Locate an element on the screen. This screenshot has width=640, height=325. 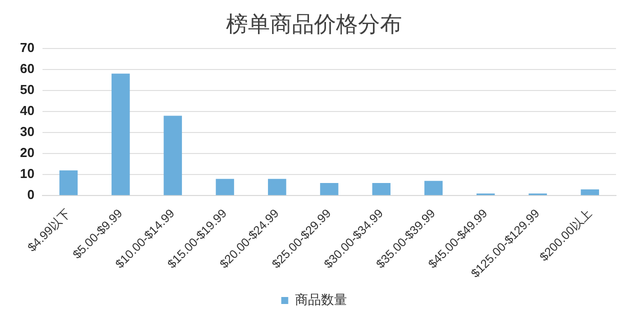
chart-title: 榜单商品价格分布 is located at coordinates (314, 23).